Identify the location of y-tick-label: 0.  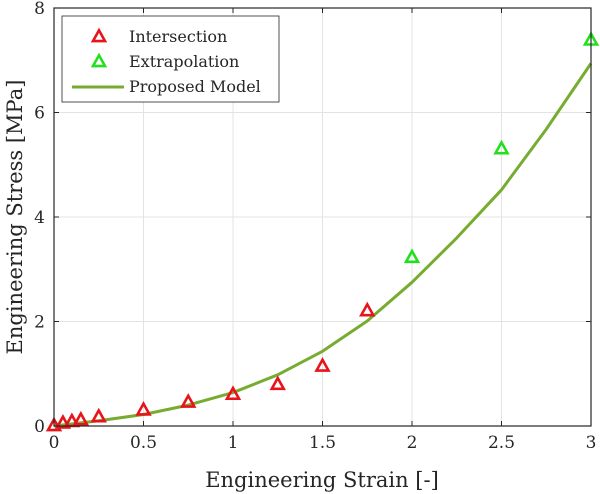
(39, 427).